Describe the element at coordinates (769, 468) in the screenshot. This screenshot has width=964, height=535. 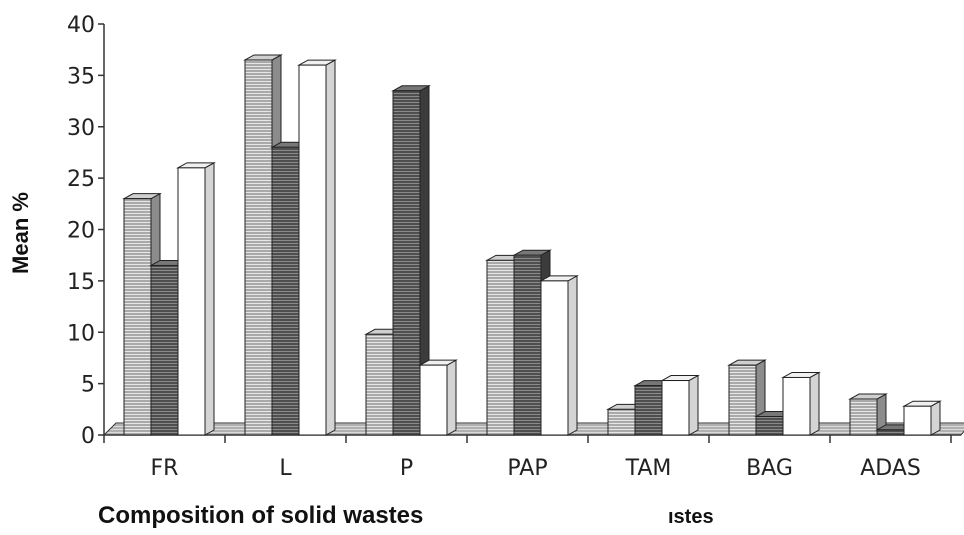
I see `x-tick-label: BAG` at that location.